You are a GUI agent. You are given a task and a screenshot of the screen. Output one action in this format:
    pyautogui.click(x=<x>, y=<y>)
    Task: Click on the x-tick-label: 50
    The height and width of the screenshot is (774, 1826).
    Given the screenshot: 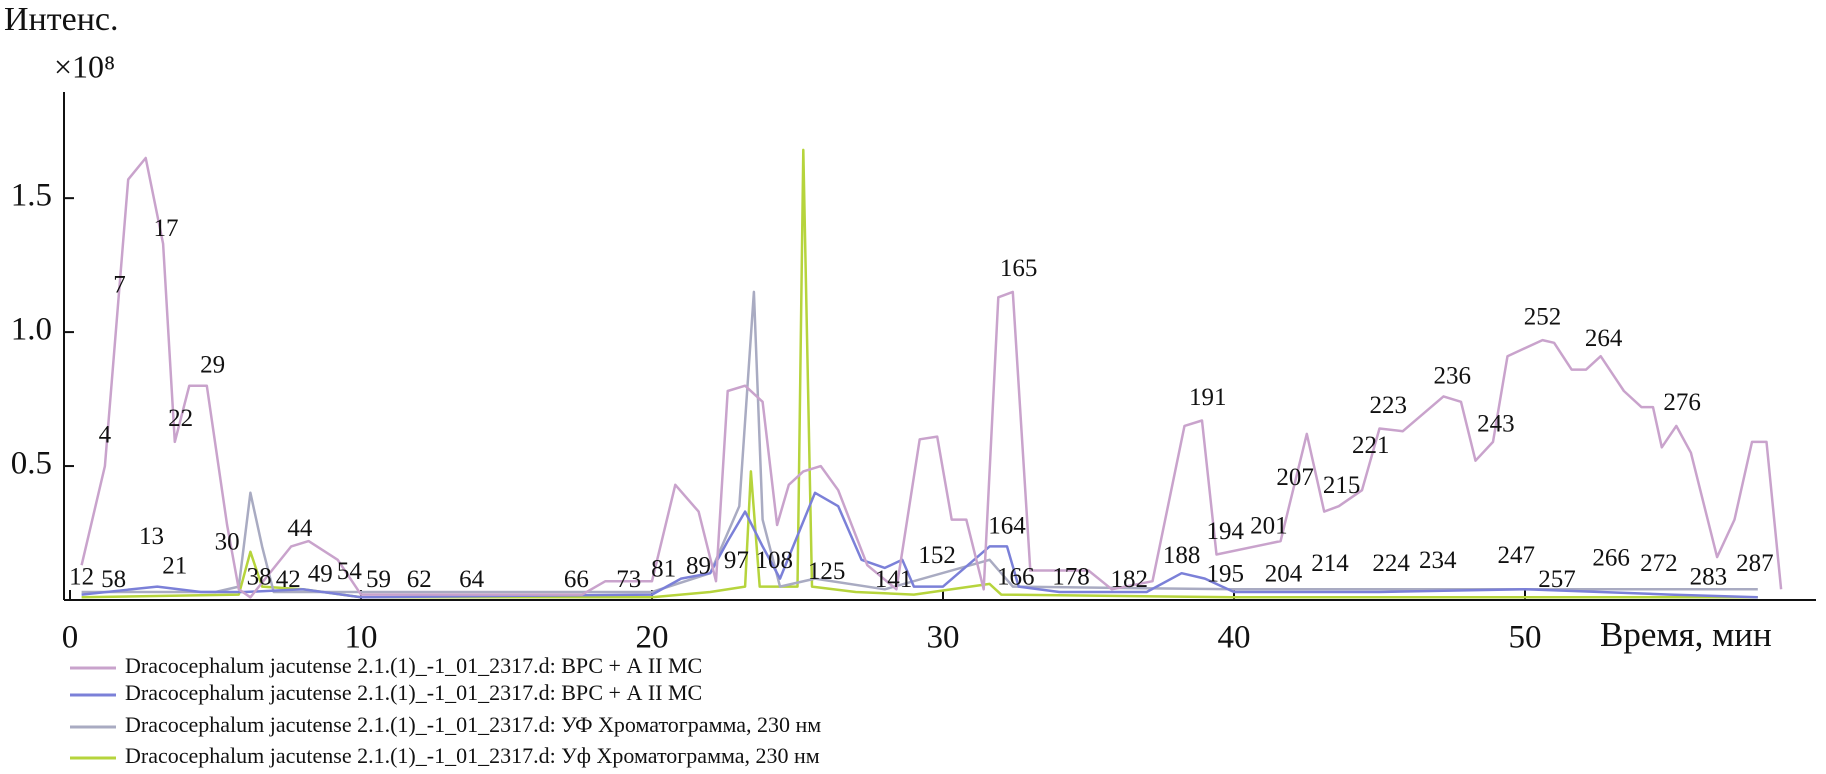 What is the action you would take?
    pyautogui.click(x=1525, y=638)
    